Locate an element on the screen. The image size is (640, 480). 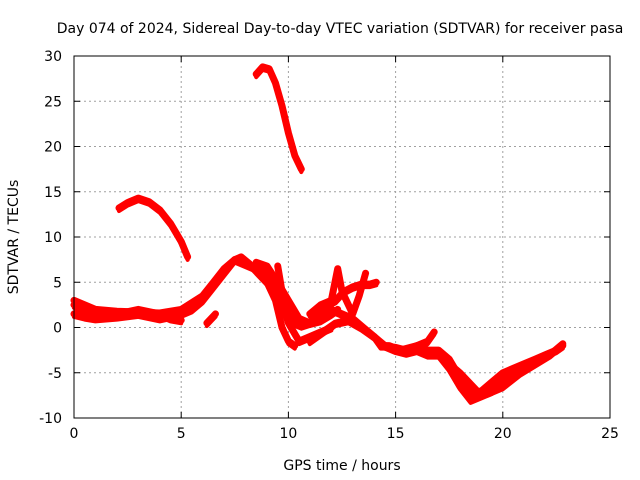
y-tick-label: 20 is located at coordinates (53, 148).